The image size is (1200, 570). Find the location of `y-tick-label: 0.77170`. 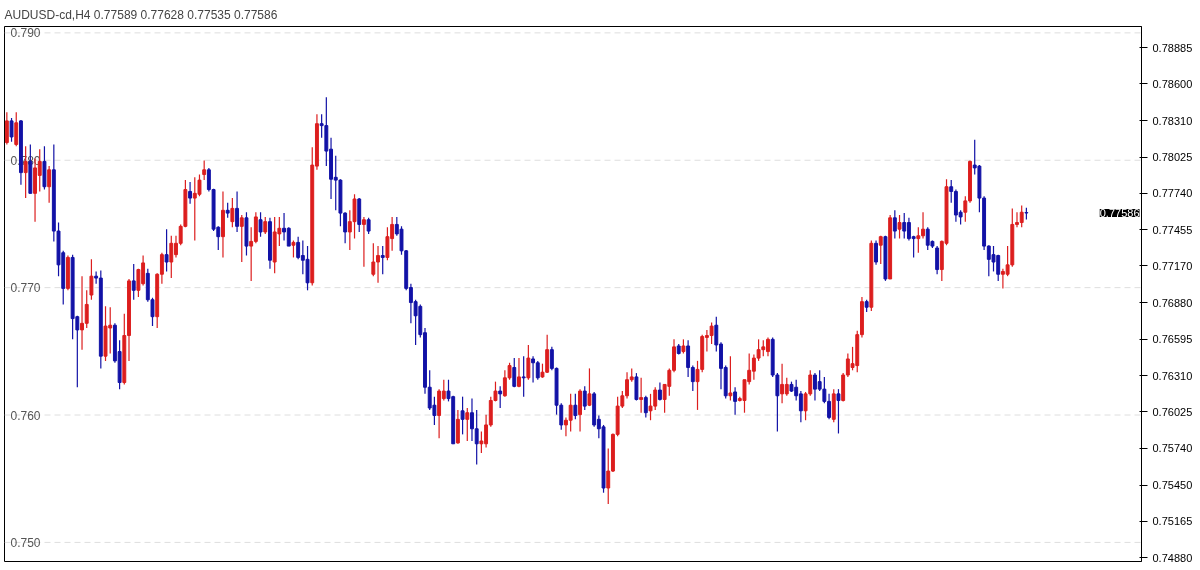

y-tick-label: 0.77170 is located at coordinates (1172, 265).